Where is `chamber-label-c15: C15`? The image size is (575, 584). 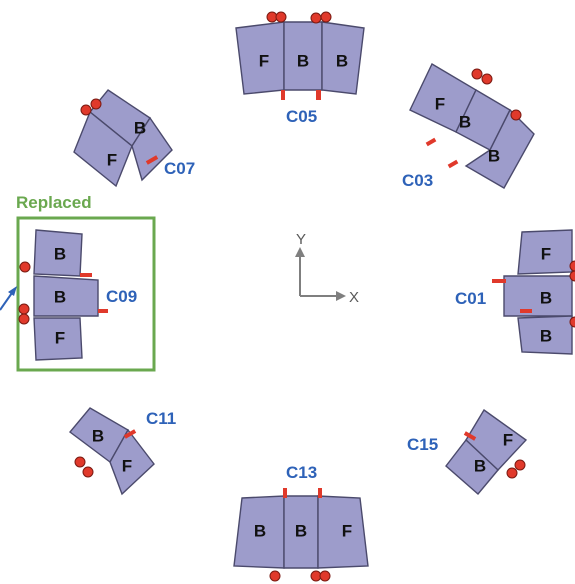
chamber-label-c15: C15 is located at coordinates (422, 444).